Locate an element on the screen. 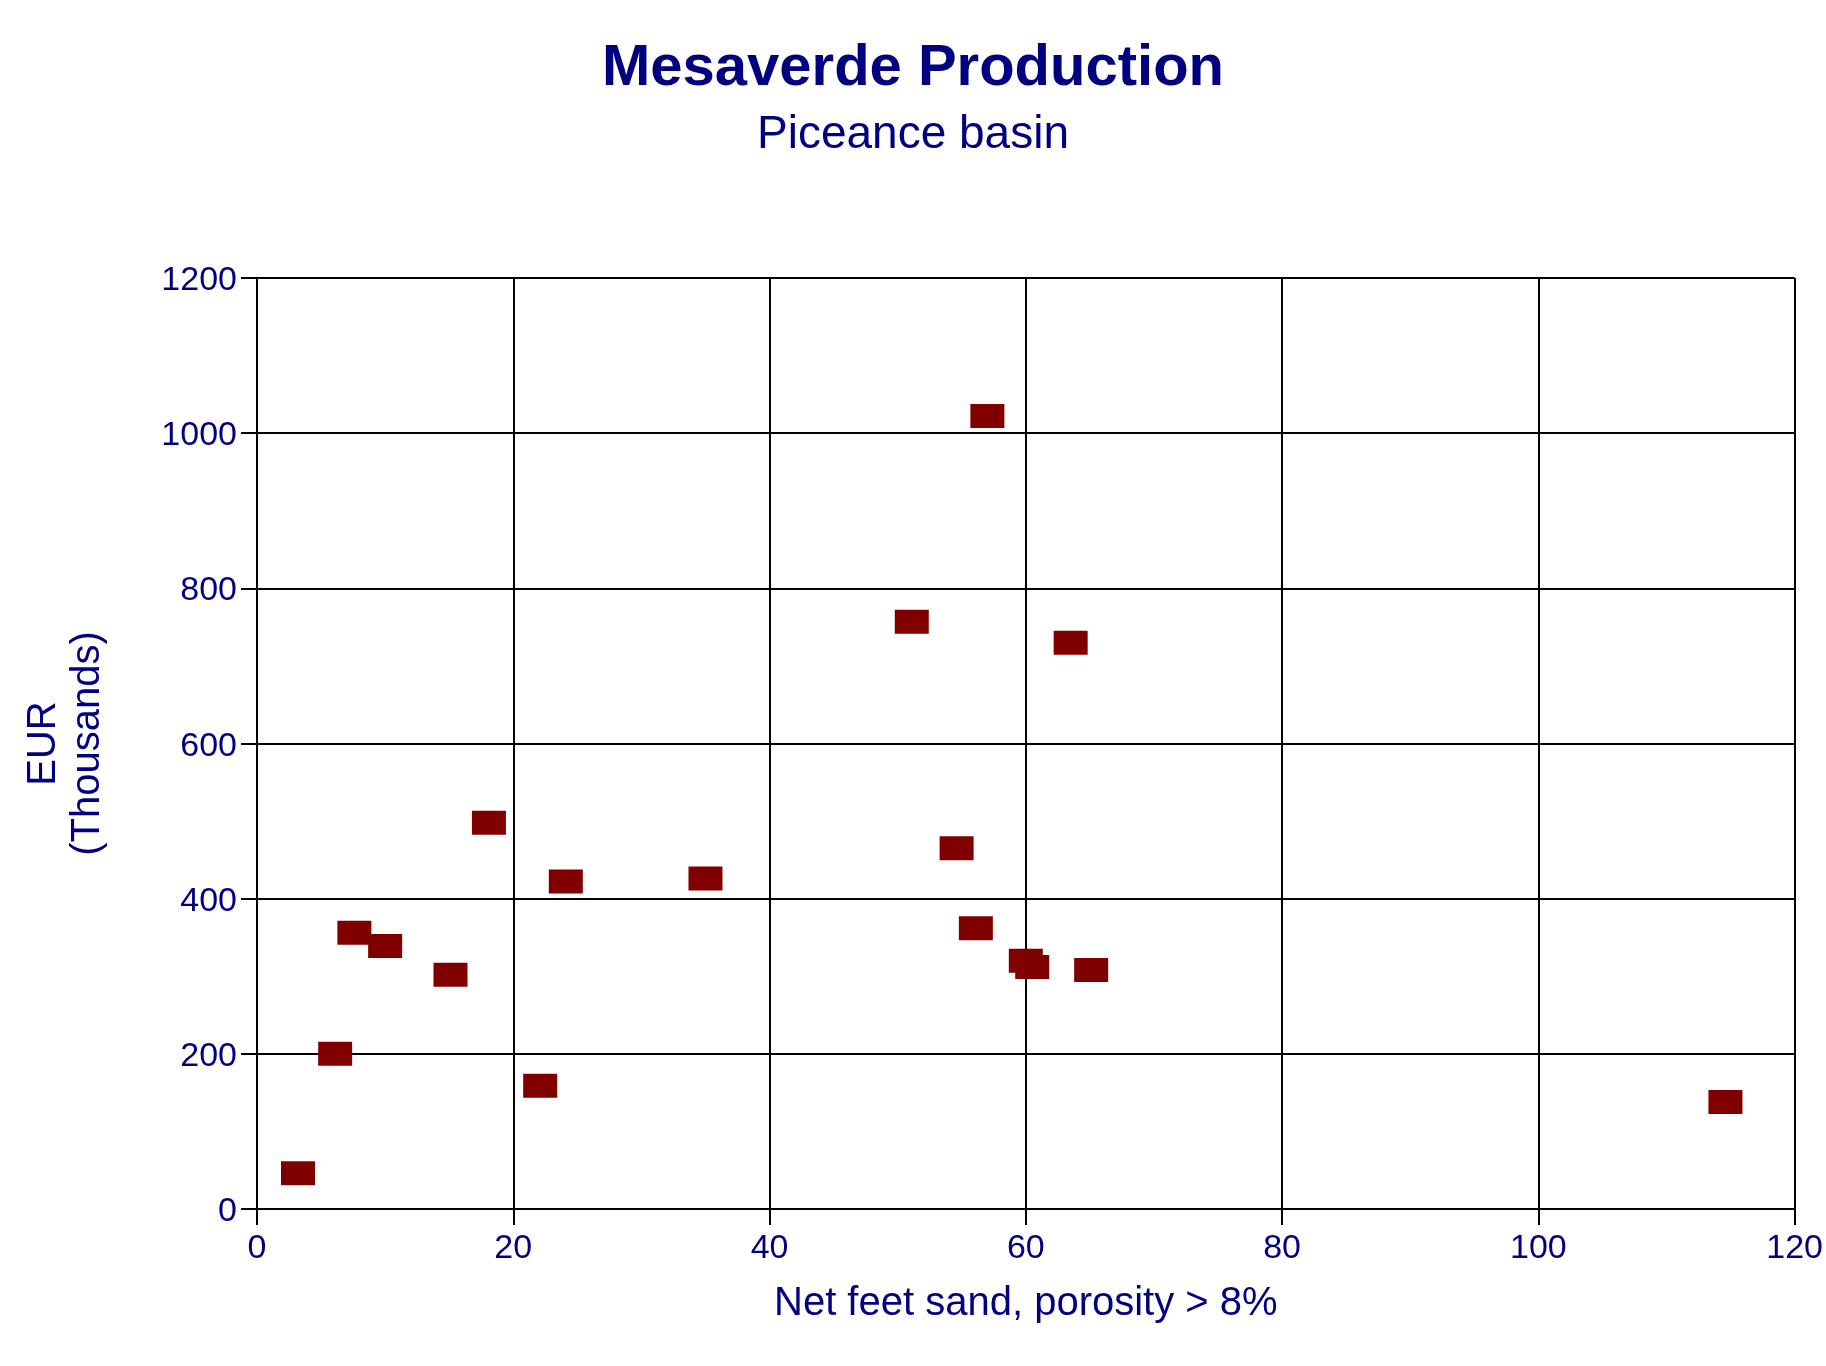 The image size is (1826, 1366). chart-subtitle: Piceance basin is located at coordinates (913, 132).